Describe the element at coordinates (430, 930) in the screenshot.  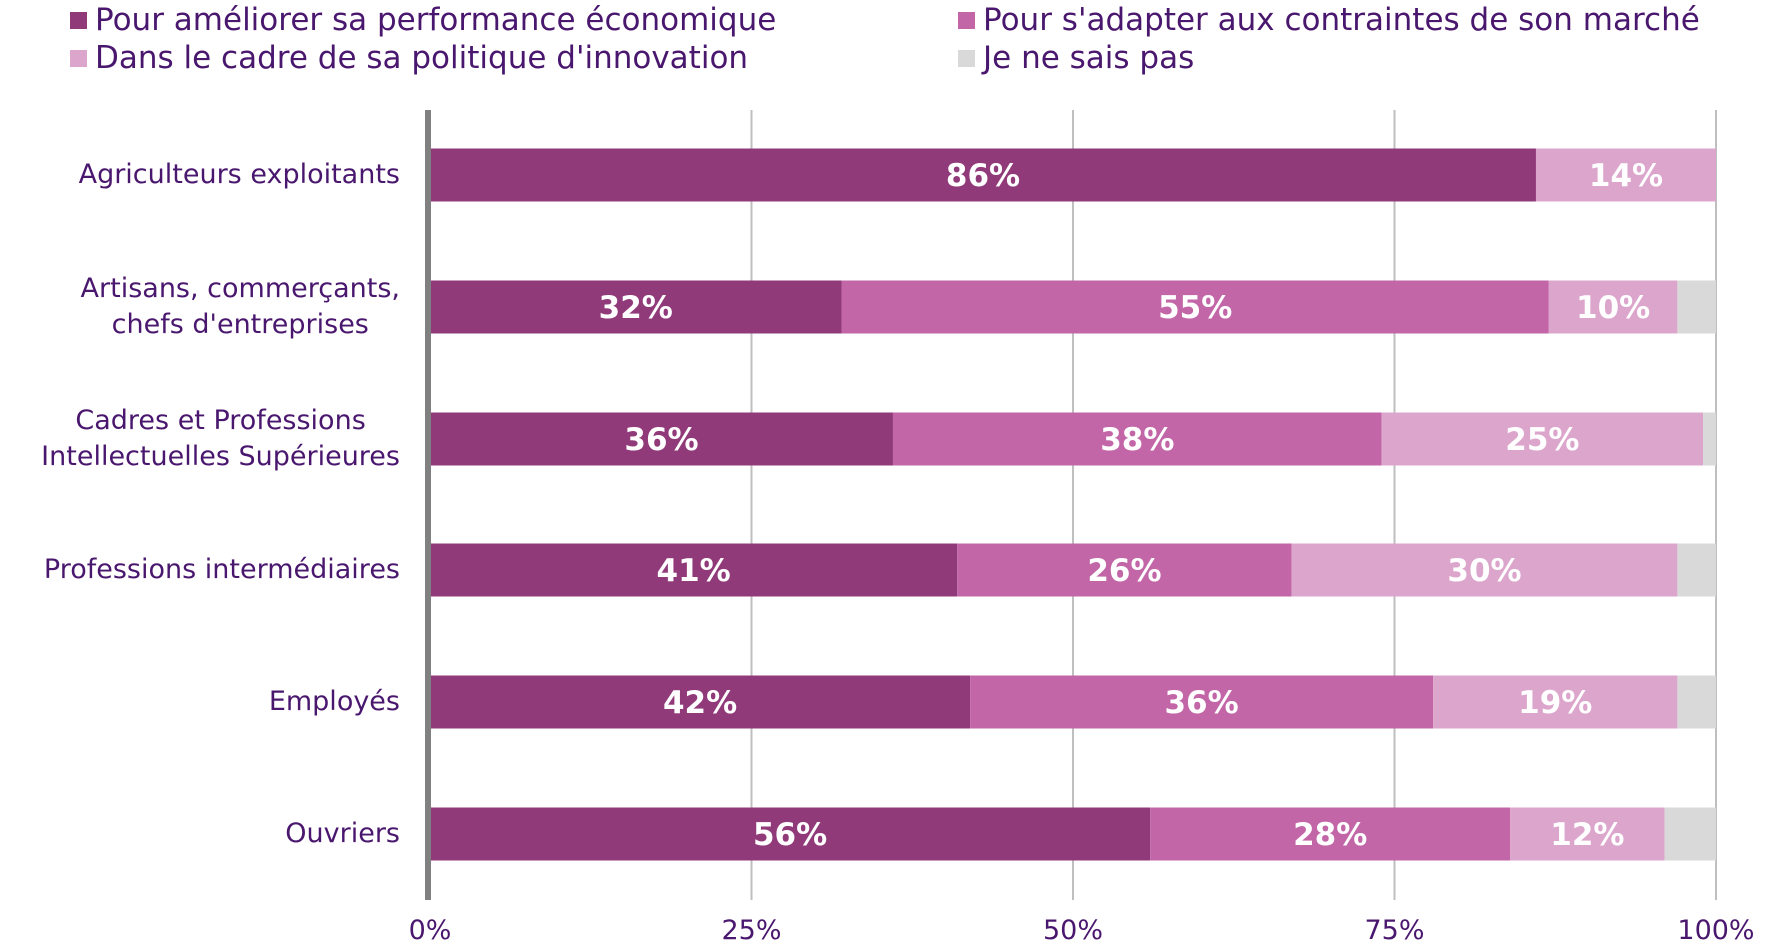
I see `x-tick-label: 0%` at that location.